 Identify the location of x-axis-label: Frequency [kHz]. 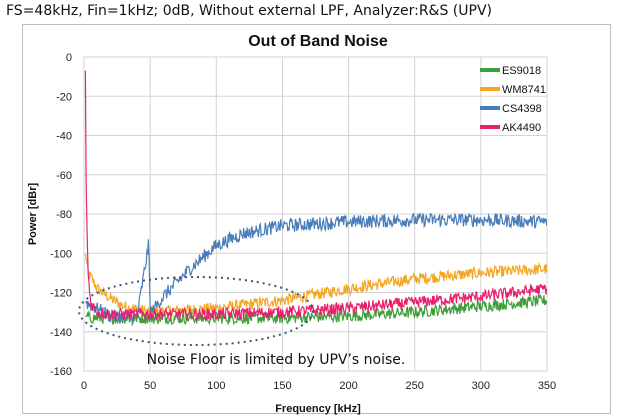
(318, 409).